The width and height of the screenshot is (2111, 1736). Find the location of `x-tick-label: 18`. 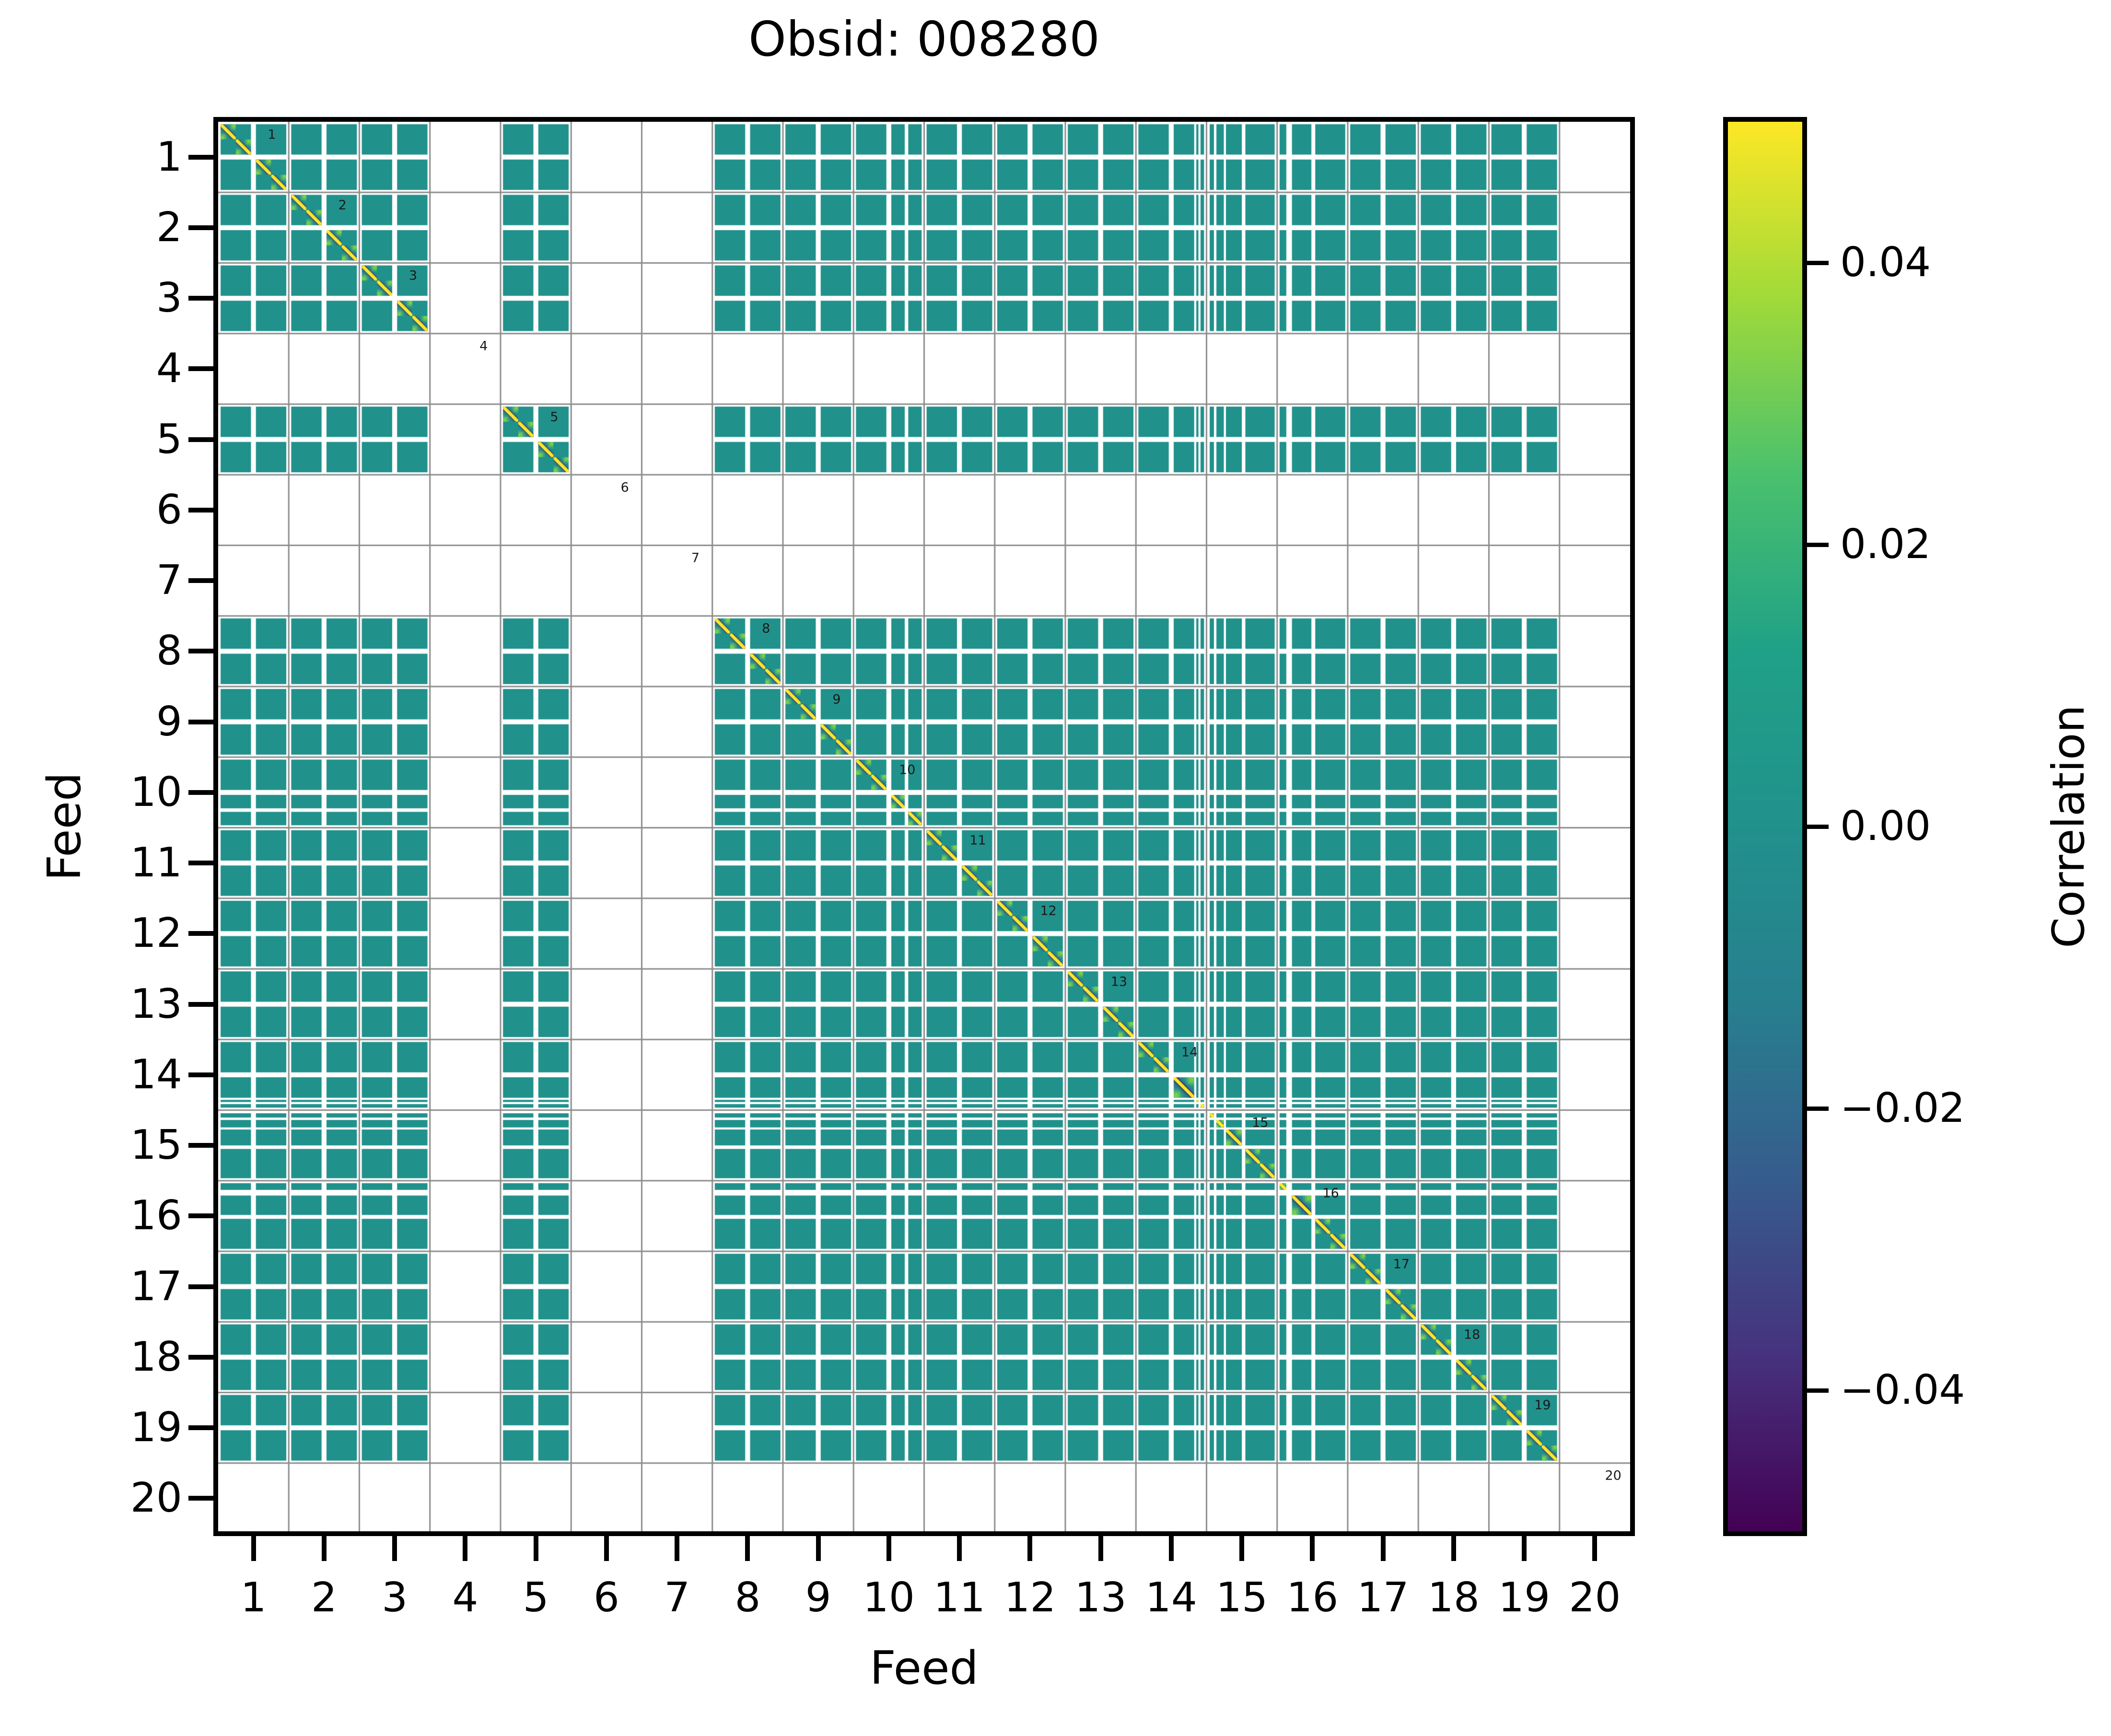

x-tick-label: 18 is located at coordinates (1453, 1597).